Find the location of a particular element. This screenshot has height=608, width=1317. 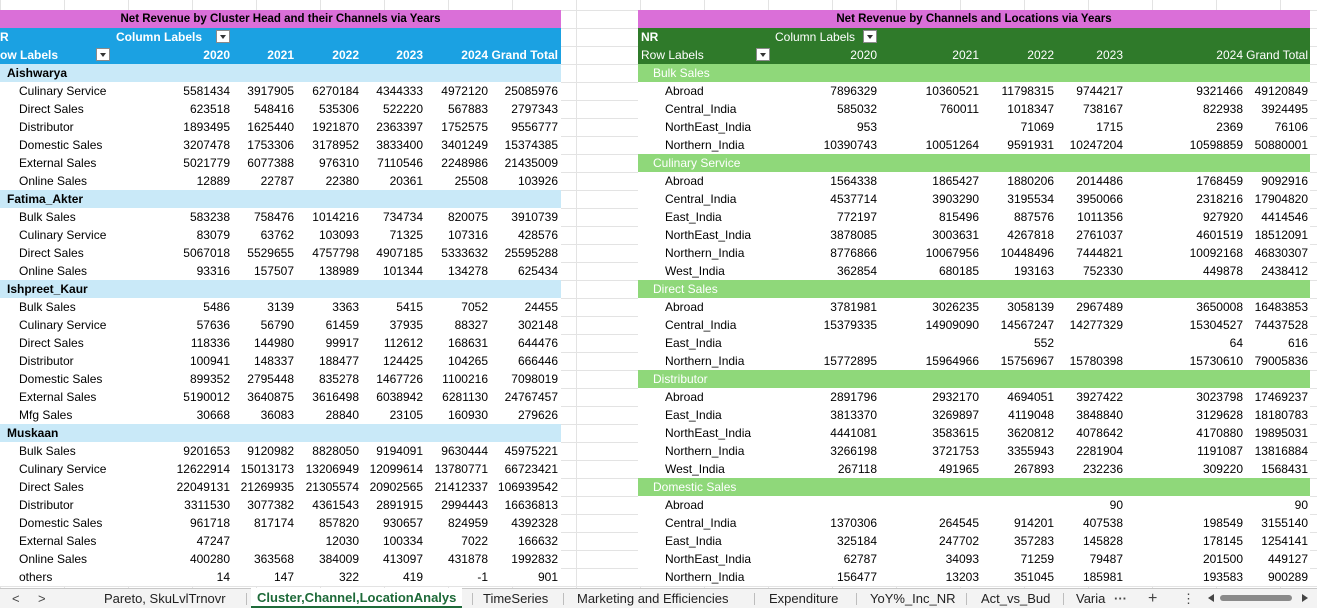

group-label: Muskaan is located at coordinates (33, 433).